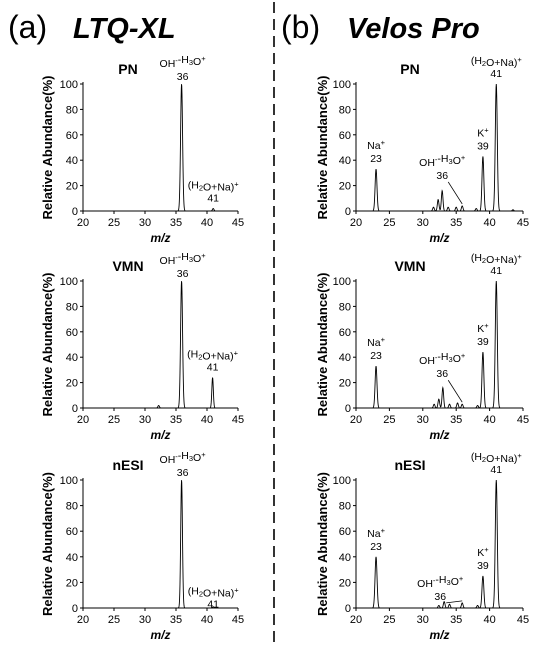 The image size is (554, 649). What do you see at coordinates (483, 552) in the screenshot?
I see `peak-label: K+` at bounding box center [483, 552].